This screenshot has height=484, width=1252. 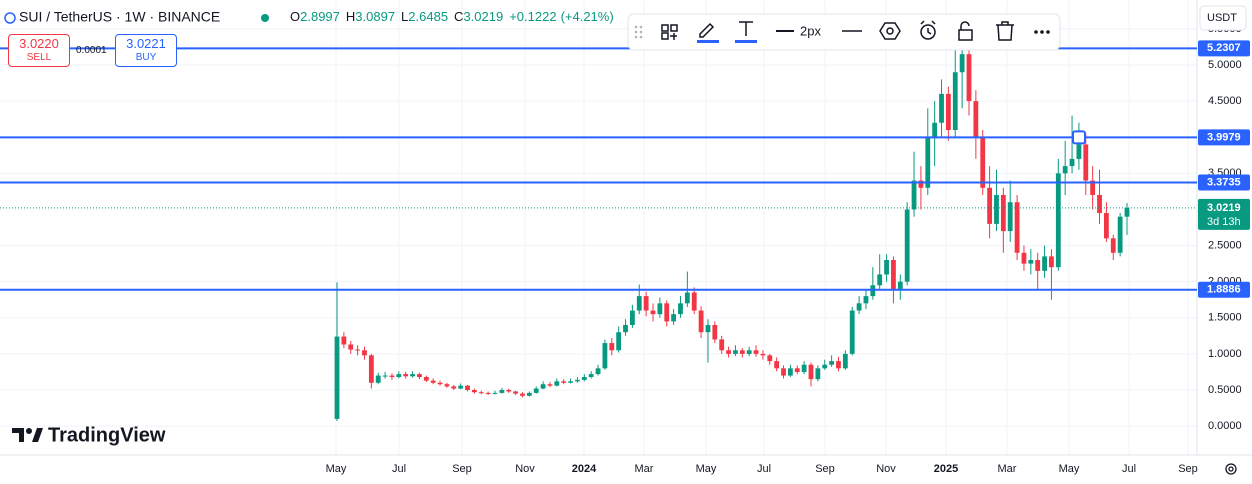 I want to click on level-label: 3.9979, so click(x=1224, y=137).